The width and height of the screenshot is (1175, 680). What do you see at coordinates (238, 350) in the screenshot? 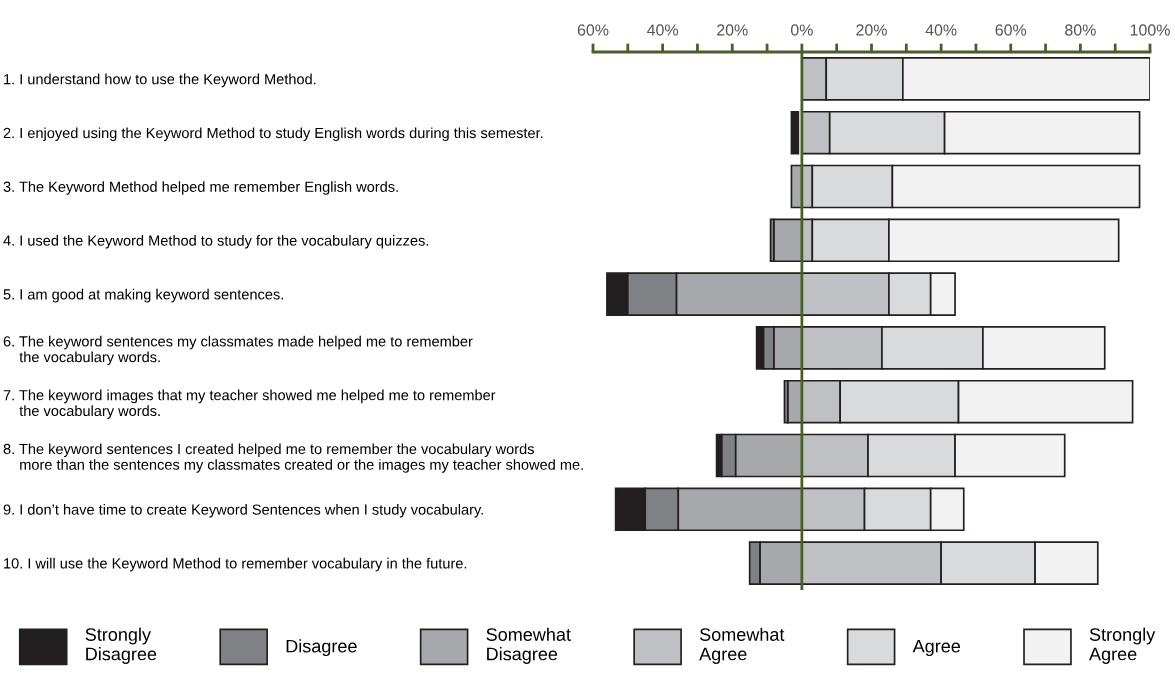
I see `y-tick-label: 6. The keyword sentences my classmates made helped me to remember the vocabulary words.` at bounding box center [238, 350].